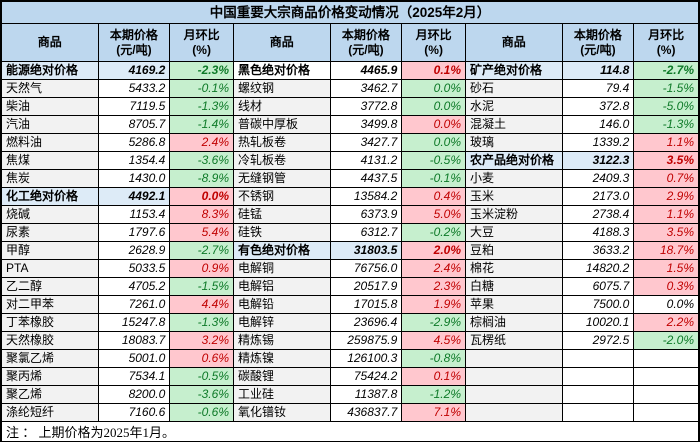 The height and width of the screenshot is (442, 700). What do you see at coordinates (514, 395) in the screenshot?
I see `commodity-name-cell` at bounding box center [514, 395].